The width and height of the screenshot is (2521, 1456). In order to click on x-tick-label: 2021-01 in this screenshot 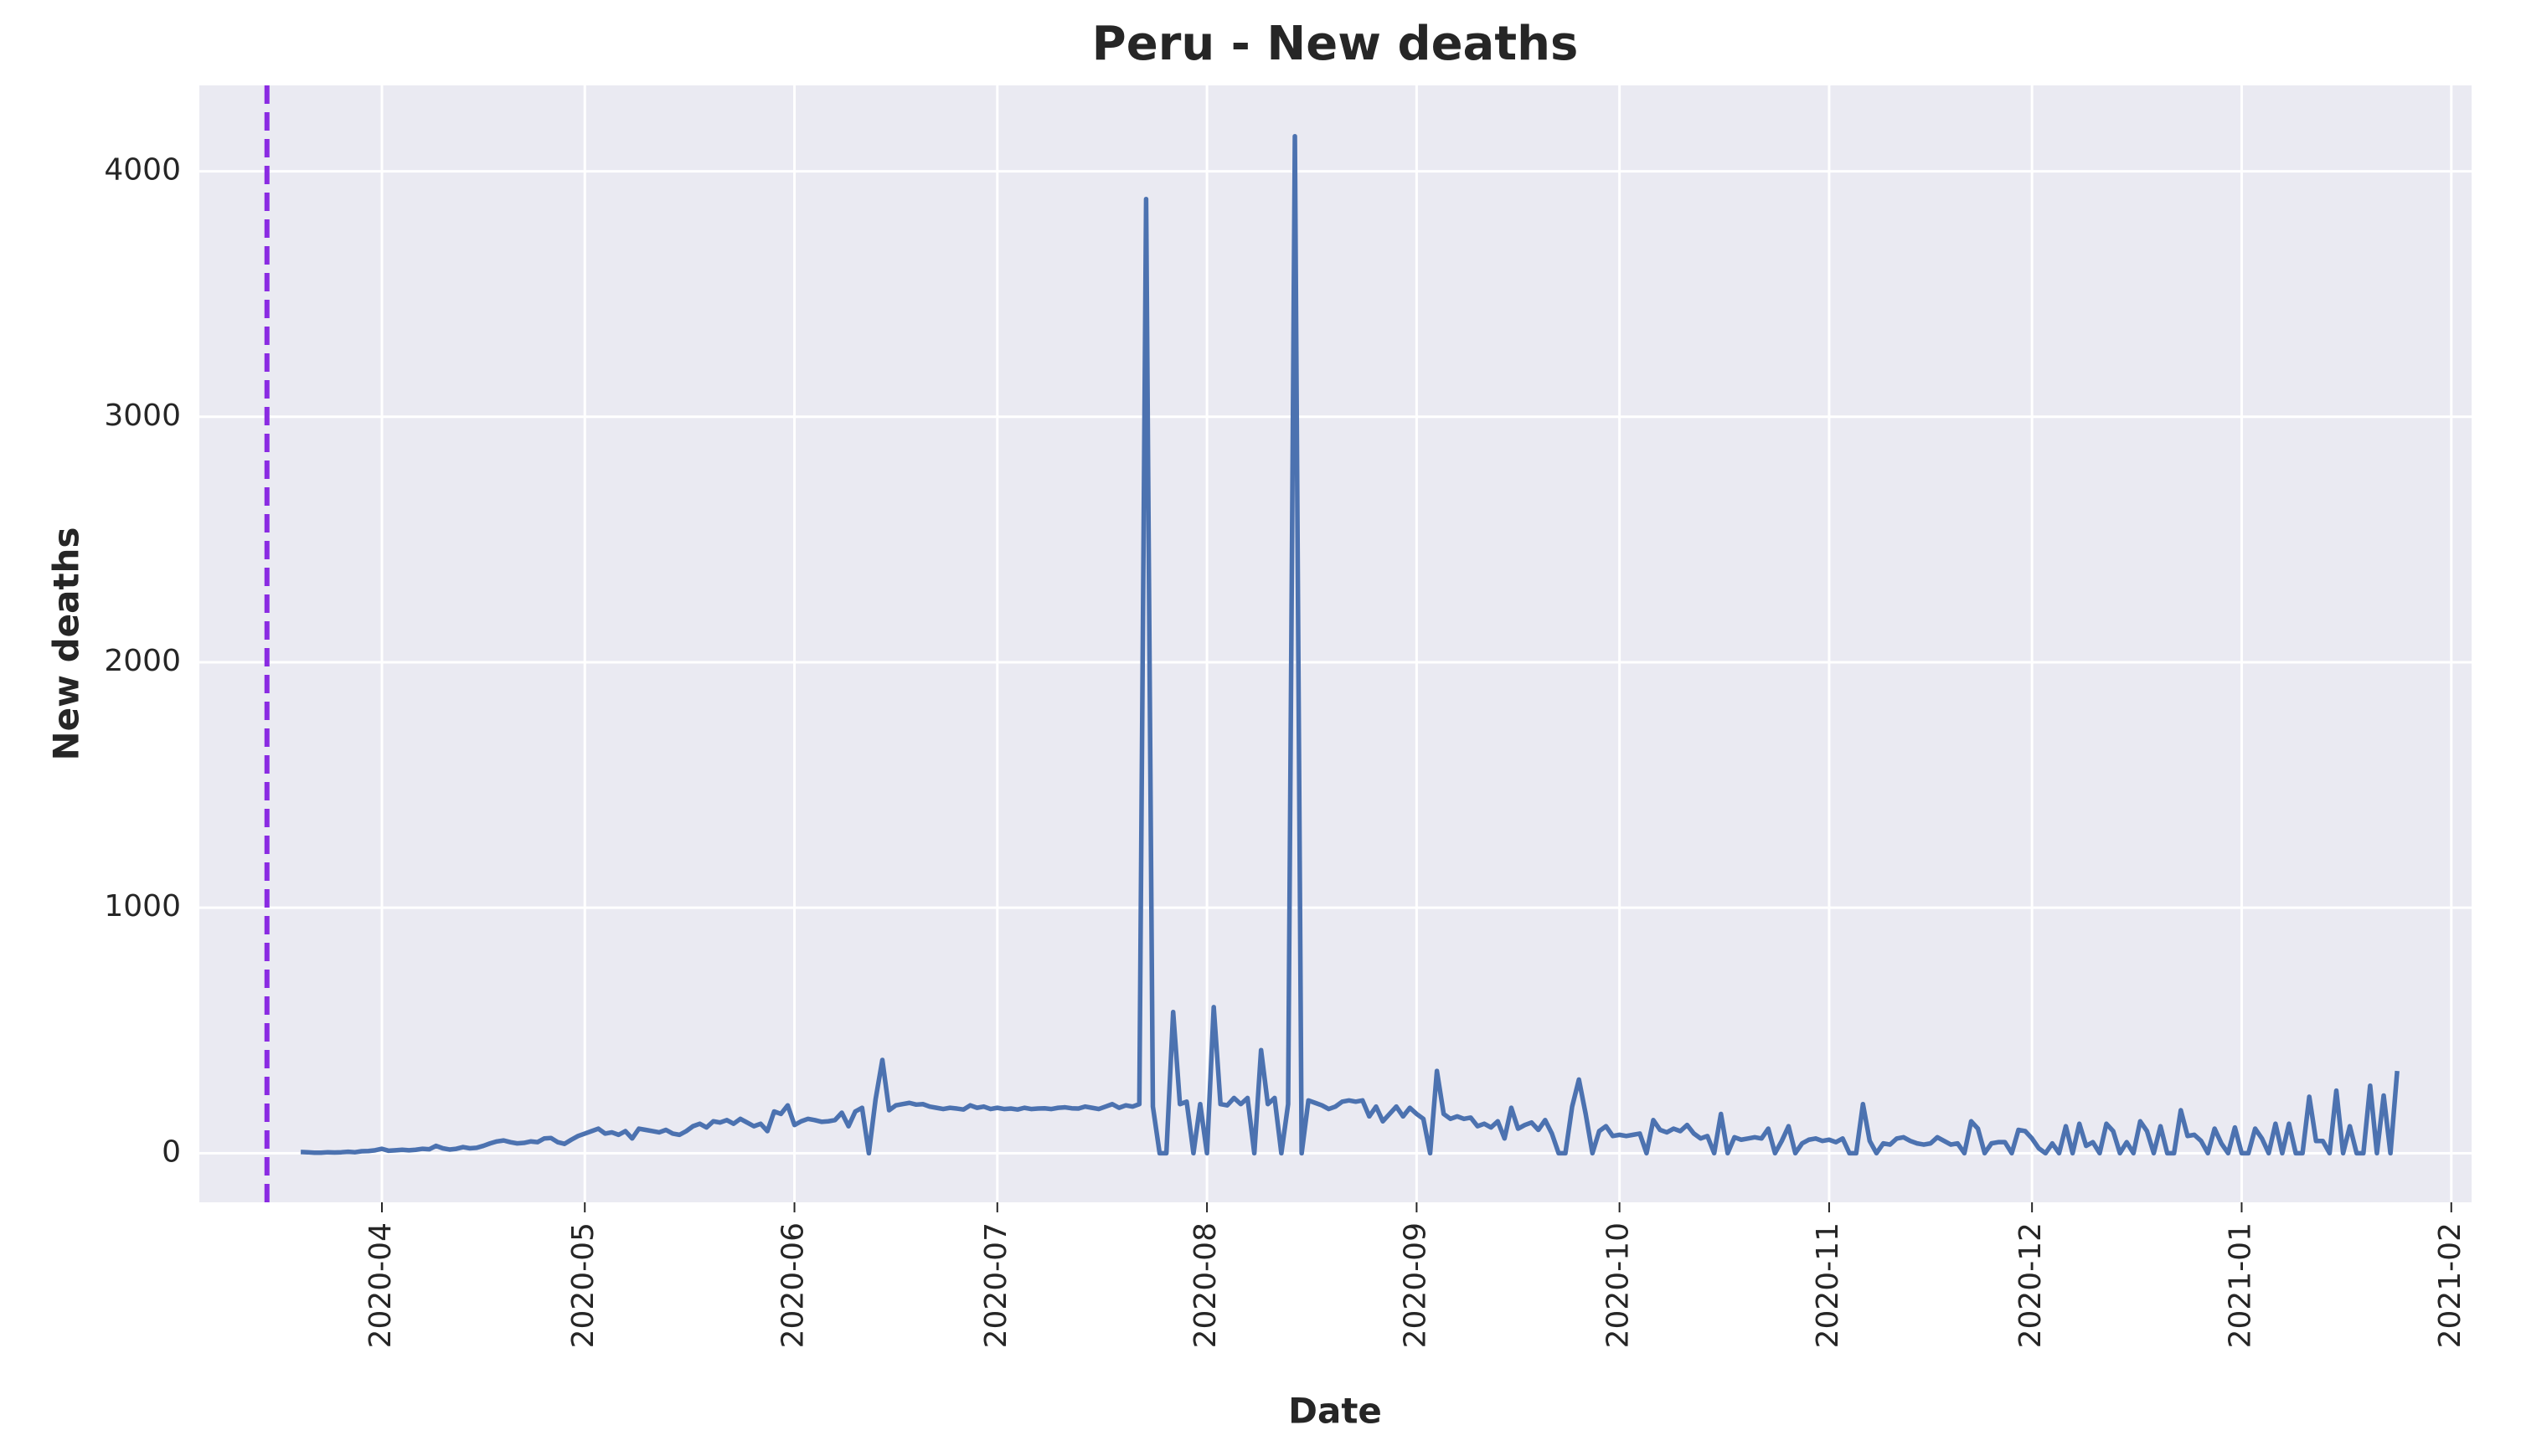, I will do `click(2240, 1285)`.